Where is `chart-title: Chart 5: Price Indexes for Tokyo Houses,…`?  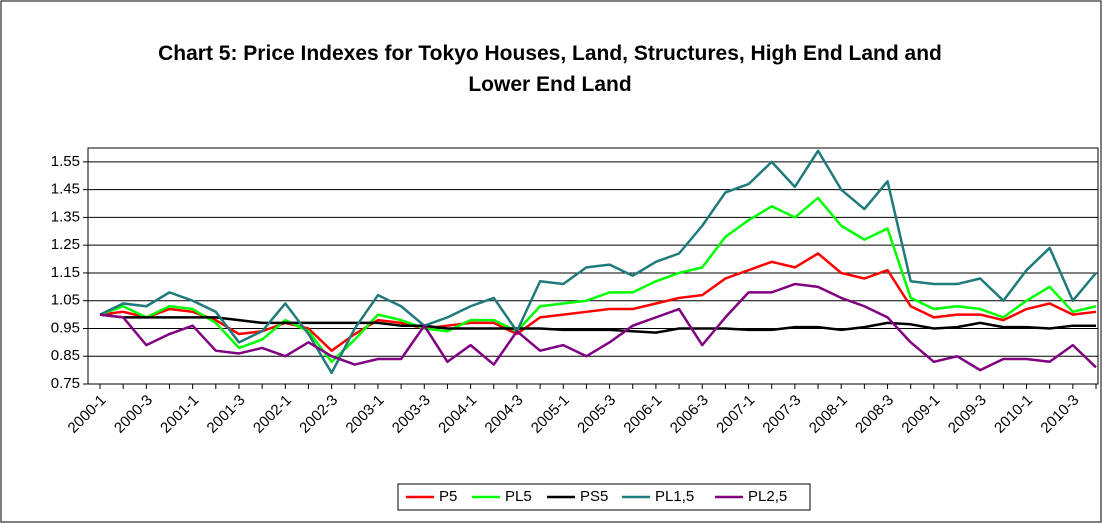
chart-title: Chart 5: Price Indexes for Tokyo Houses,… is located at coordinates (550, 69).